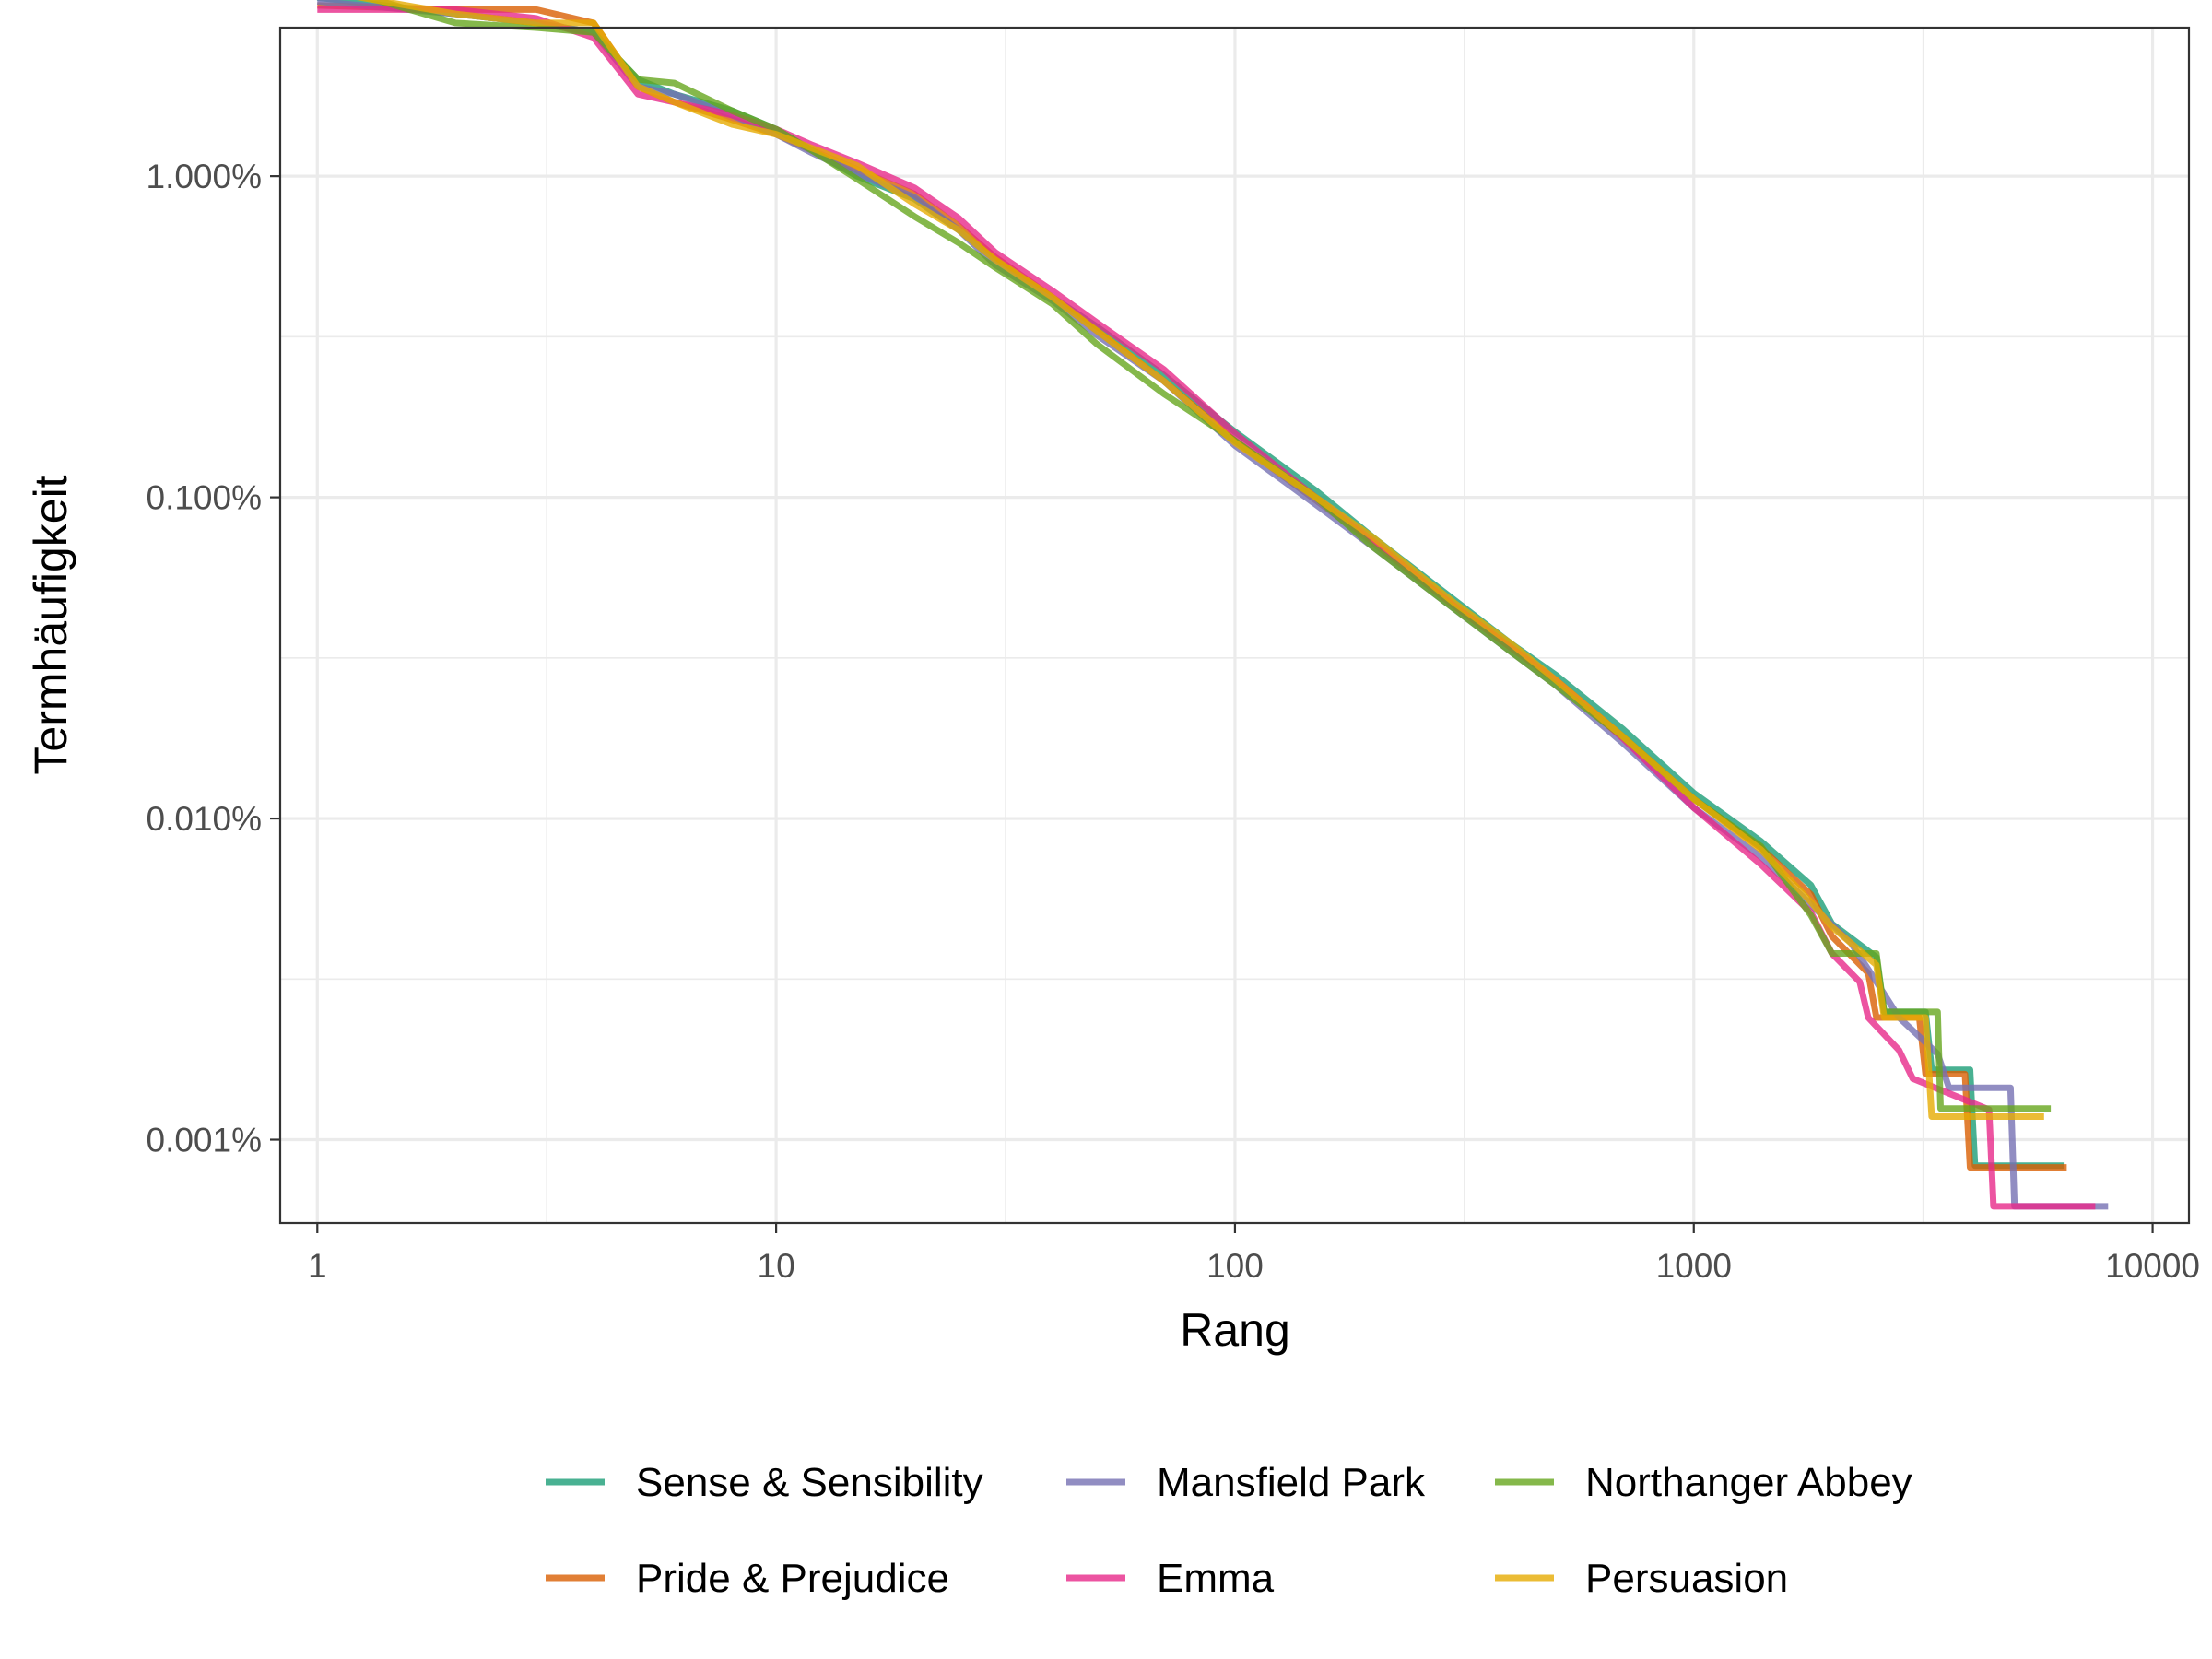  What do you see at coordinates (2152, 1266) in the screenshot?
I see `x-tick-label: 10000` at bounding box center [2152, 1266].